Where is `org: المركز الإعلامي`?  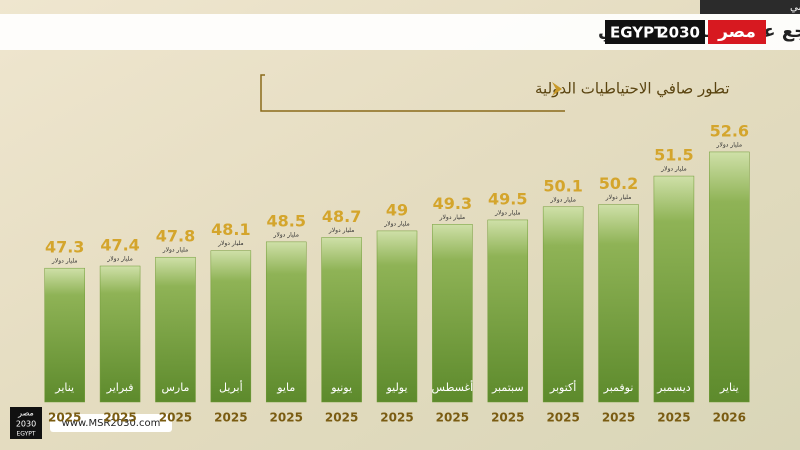 org: المركز الإعلامي is located at coordinates (795, 7).